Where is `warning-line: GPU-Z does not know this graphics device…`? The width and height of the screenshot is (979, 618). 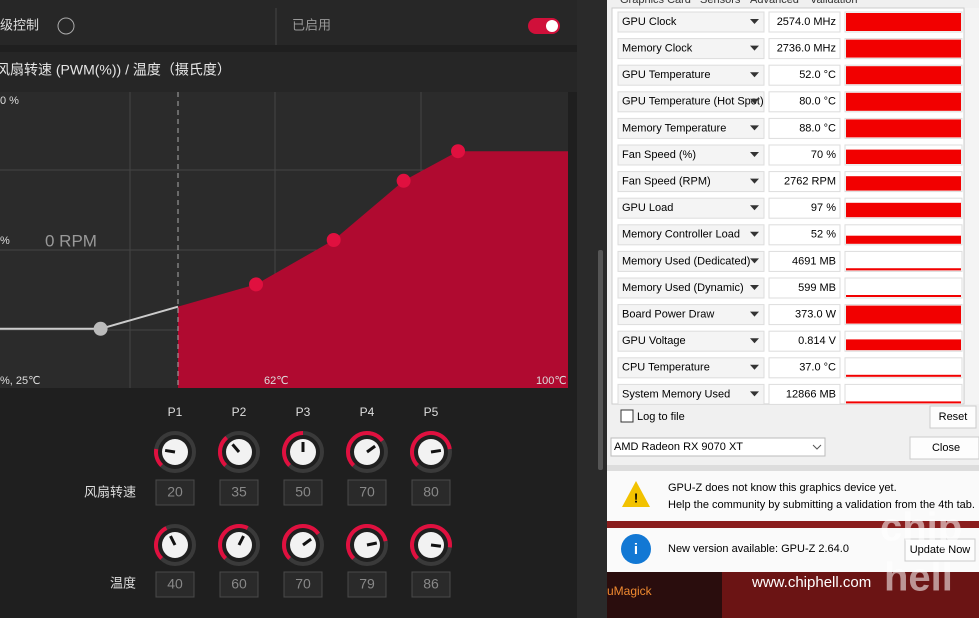
warning-line: GPU-Z does not know this graphics device… is located at coordinates (782, 488).